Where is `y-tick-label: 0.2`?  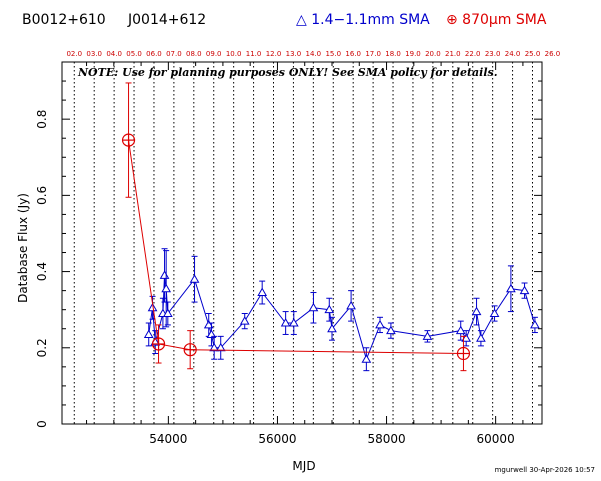 y-tick-label: 0.2 is located at coordinates (42, 347).